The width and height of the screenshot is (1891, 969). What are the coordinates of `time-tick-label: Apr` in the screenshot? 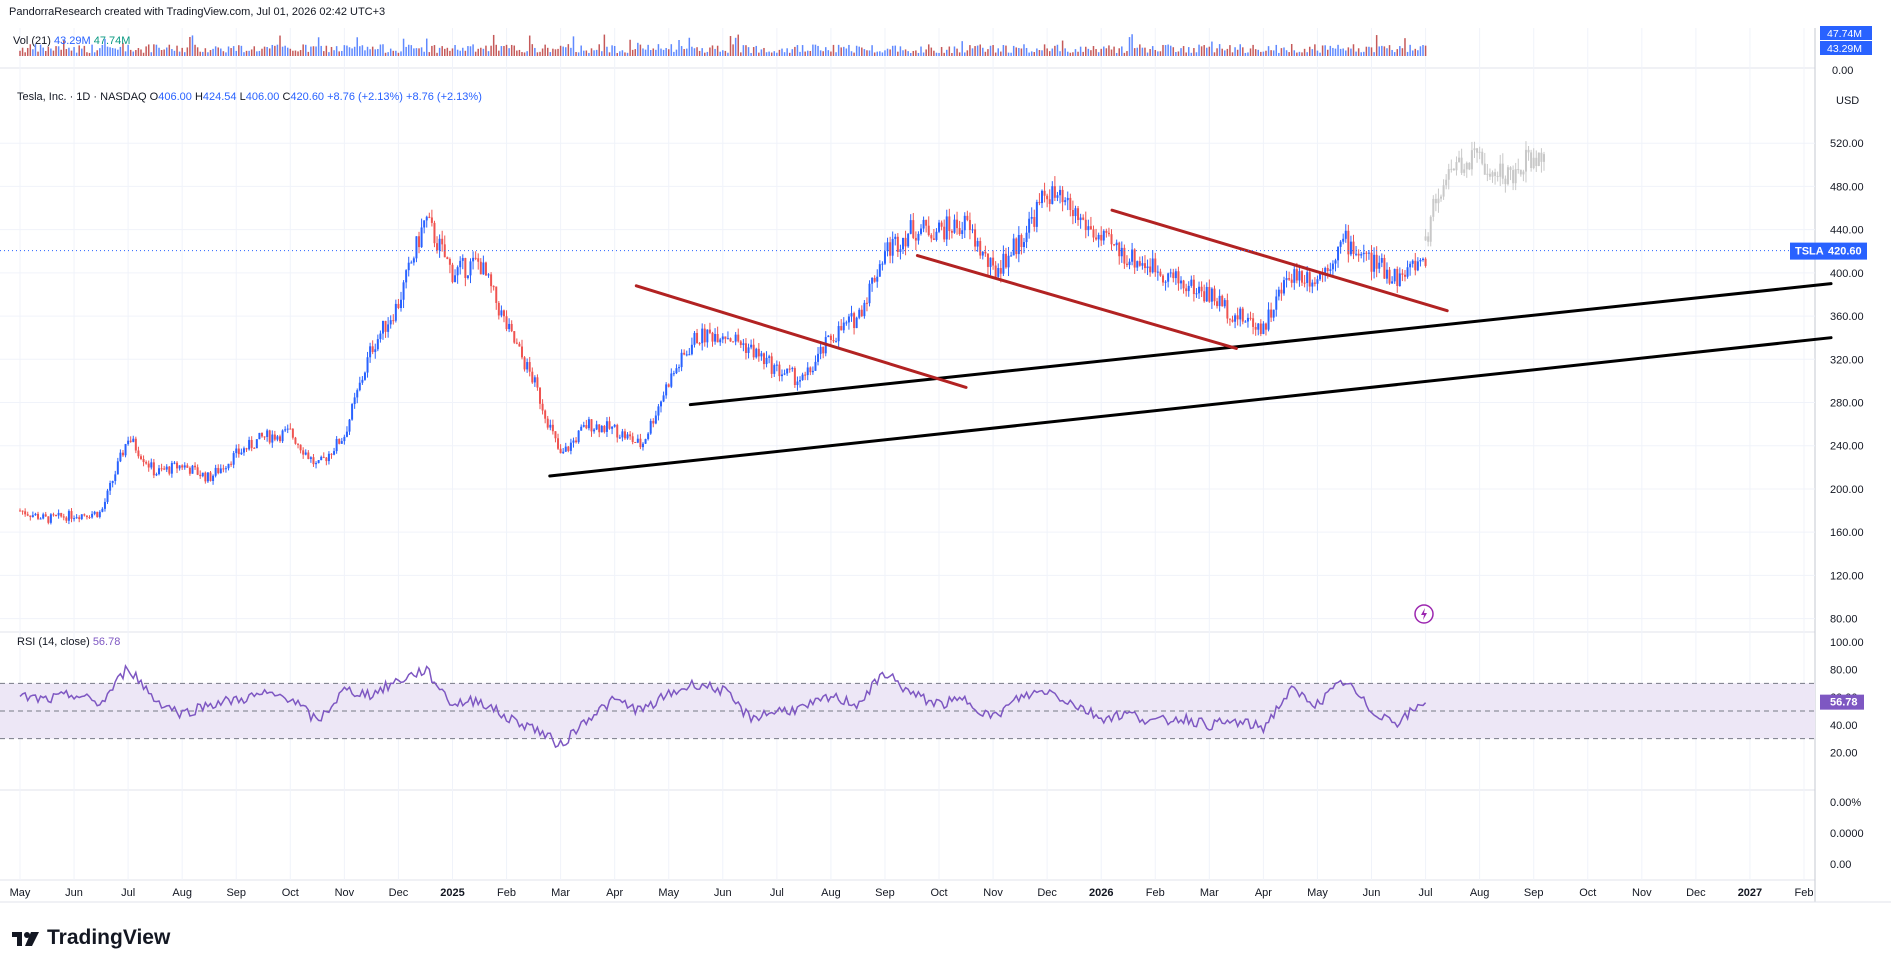 It's located at (614, 893).